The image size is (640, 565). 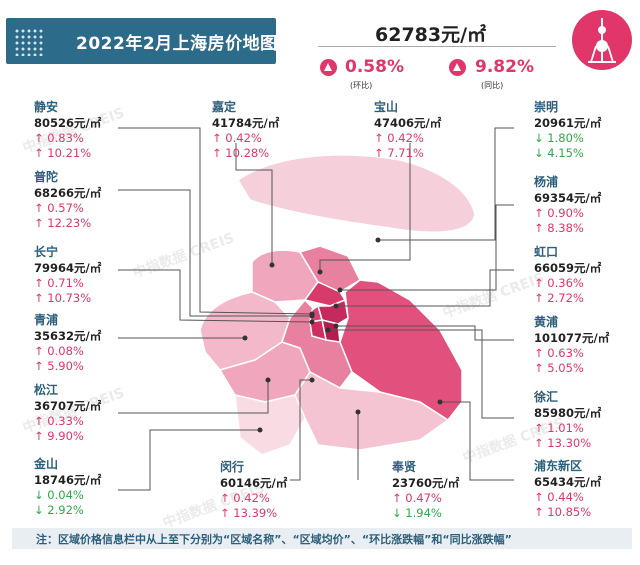 I want to click on district-card-jinshan: 金山 18746元/㎡ ↓ 0.04% ↓ 2.92%, so click(x=67, y=486).